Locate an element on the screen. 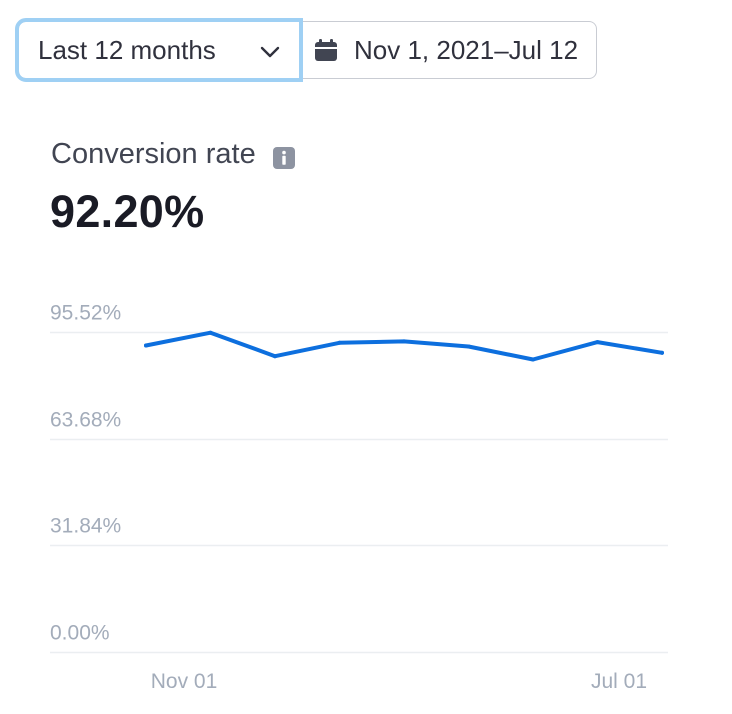  series-line is located at coordinates (404, 346).